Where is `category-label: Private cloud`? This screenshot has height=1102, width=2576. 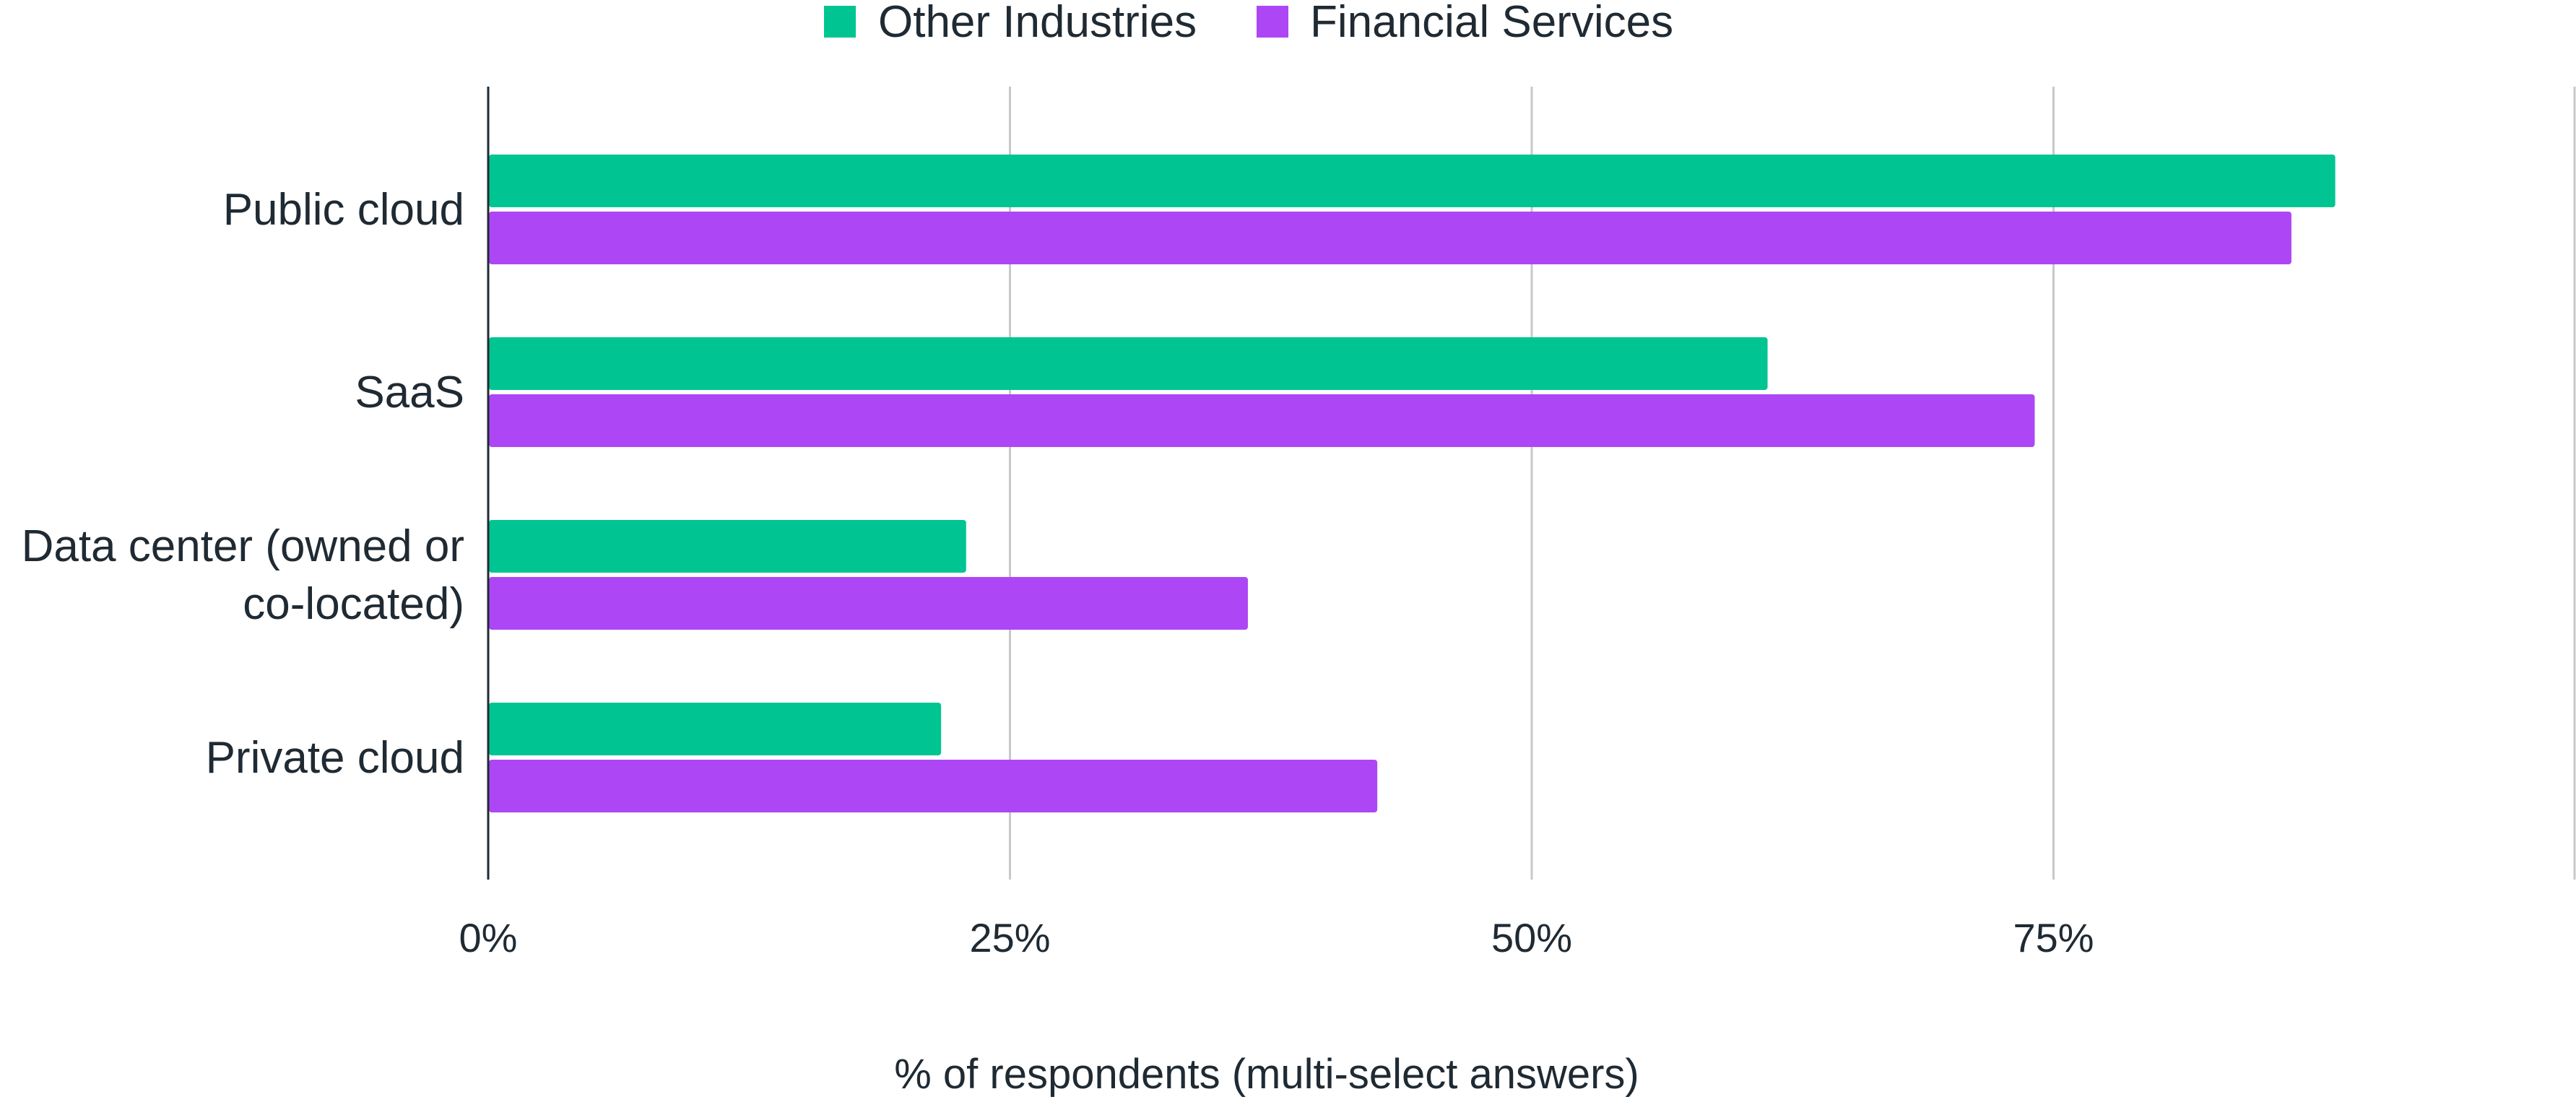 category-label: Private cloud is located at coordinates (335, 758).